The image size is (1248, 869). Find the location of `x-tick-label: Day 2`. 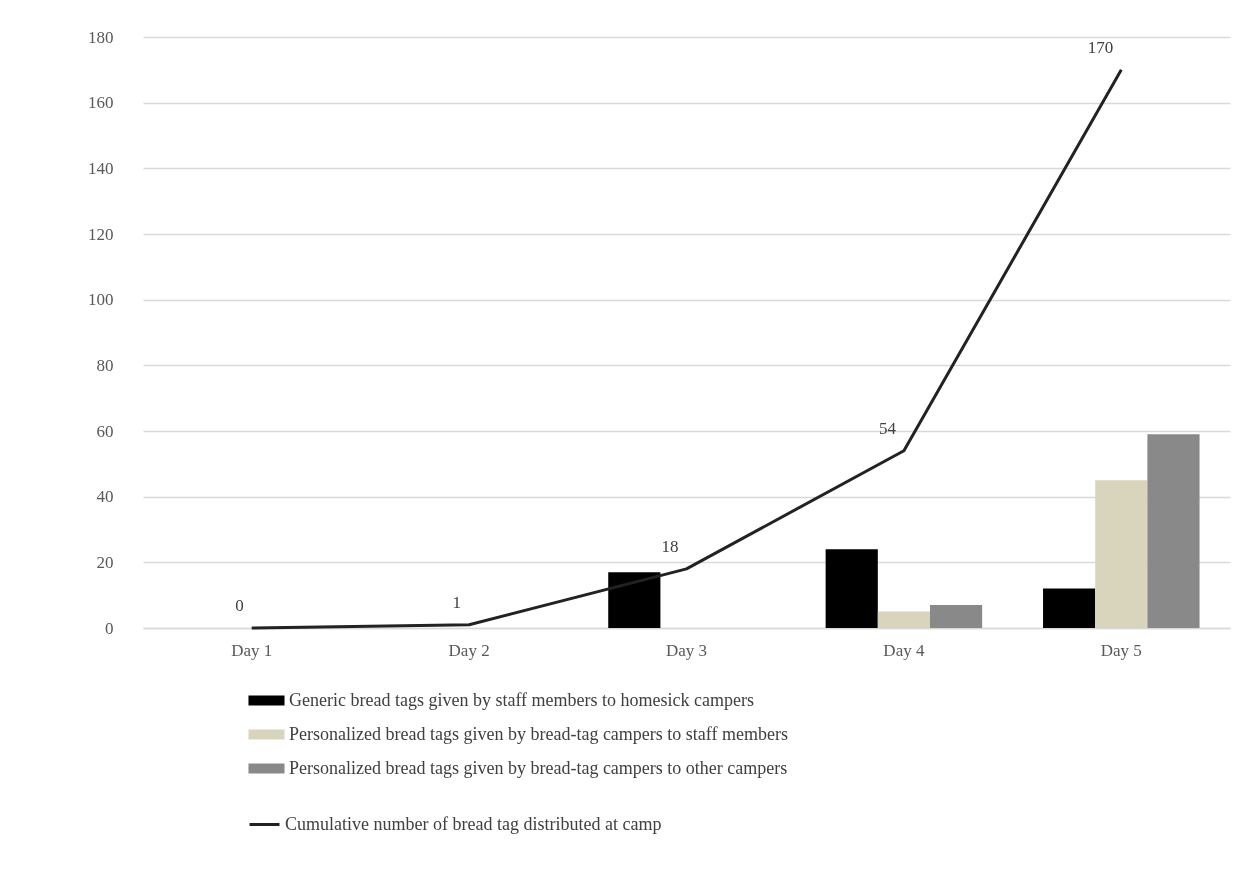

x-tick-label: Day 2 is located at coordinates (469, 650).